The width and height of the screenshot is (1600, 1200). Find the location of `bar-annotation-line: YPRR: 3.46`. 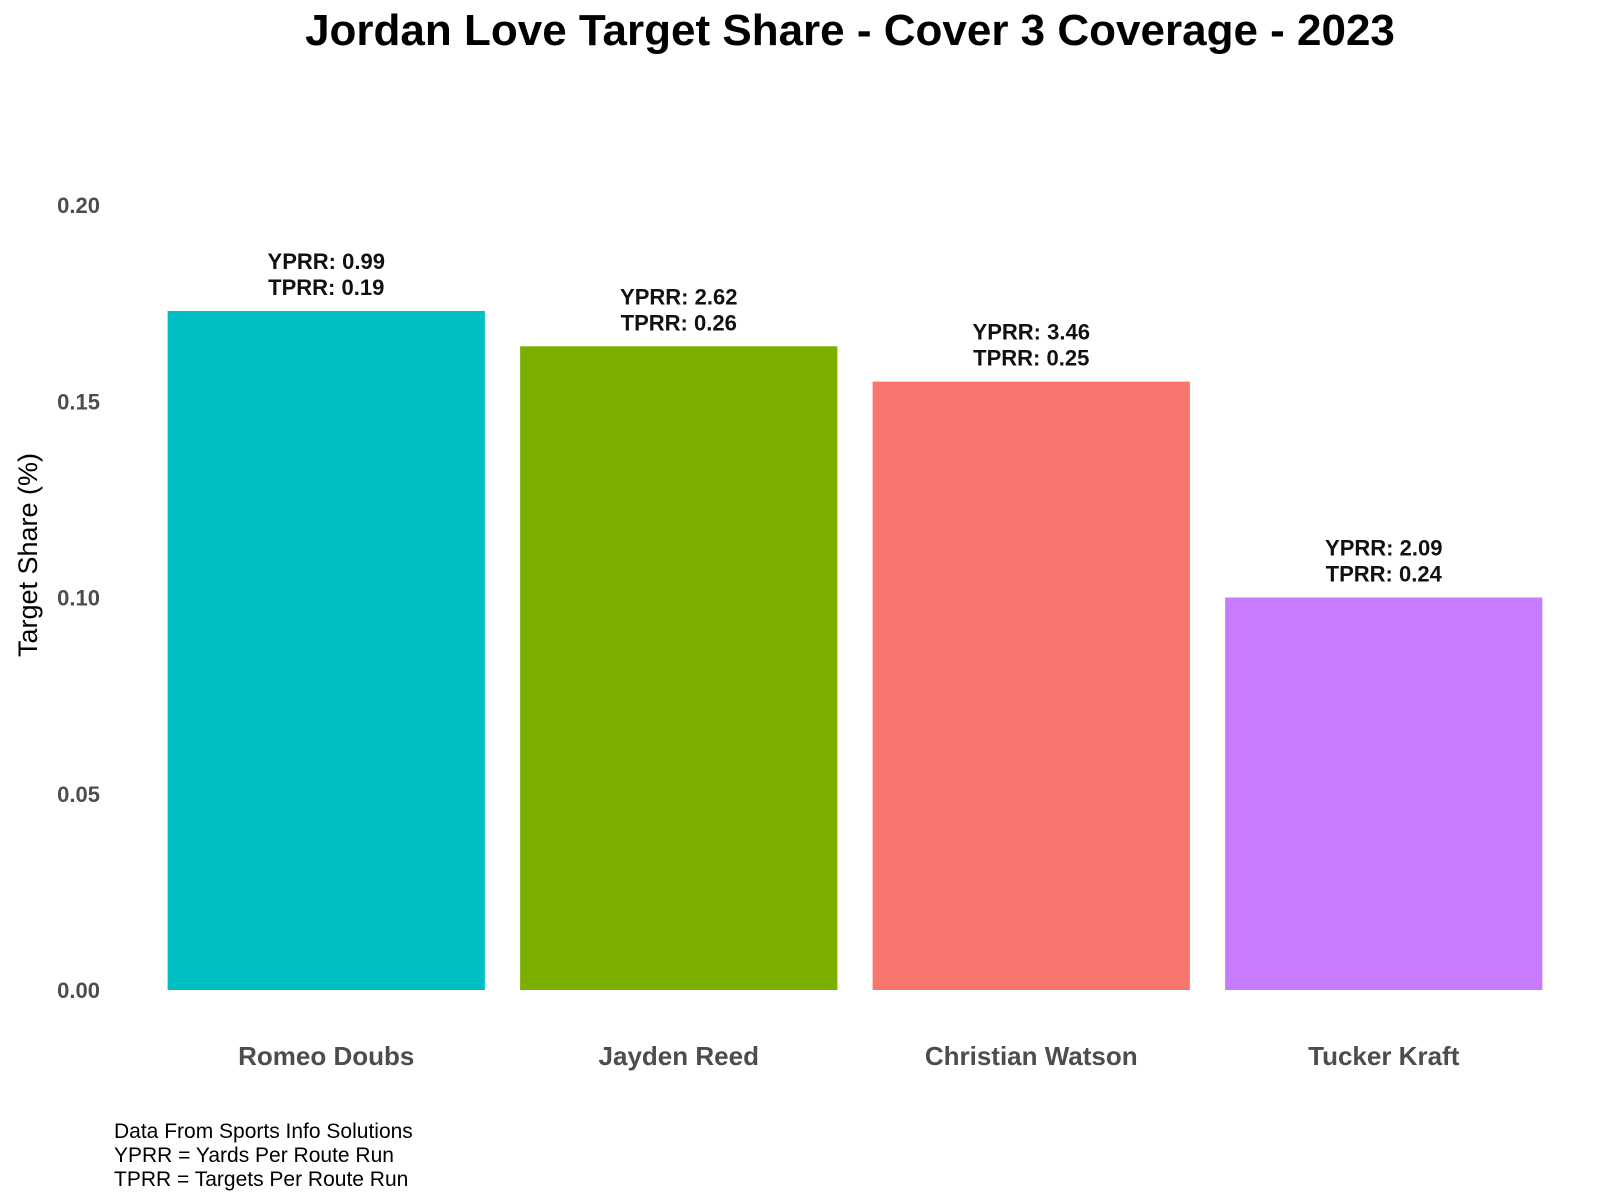

bar-annotation-line: YPRR: 3.46 is located at coordinates (1031, 332).